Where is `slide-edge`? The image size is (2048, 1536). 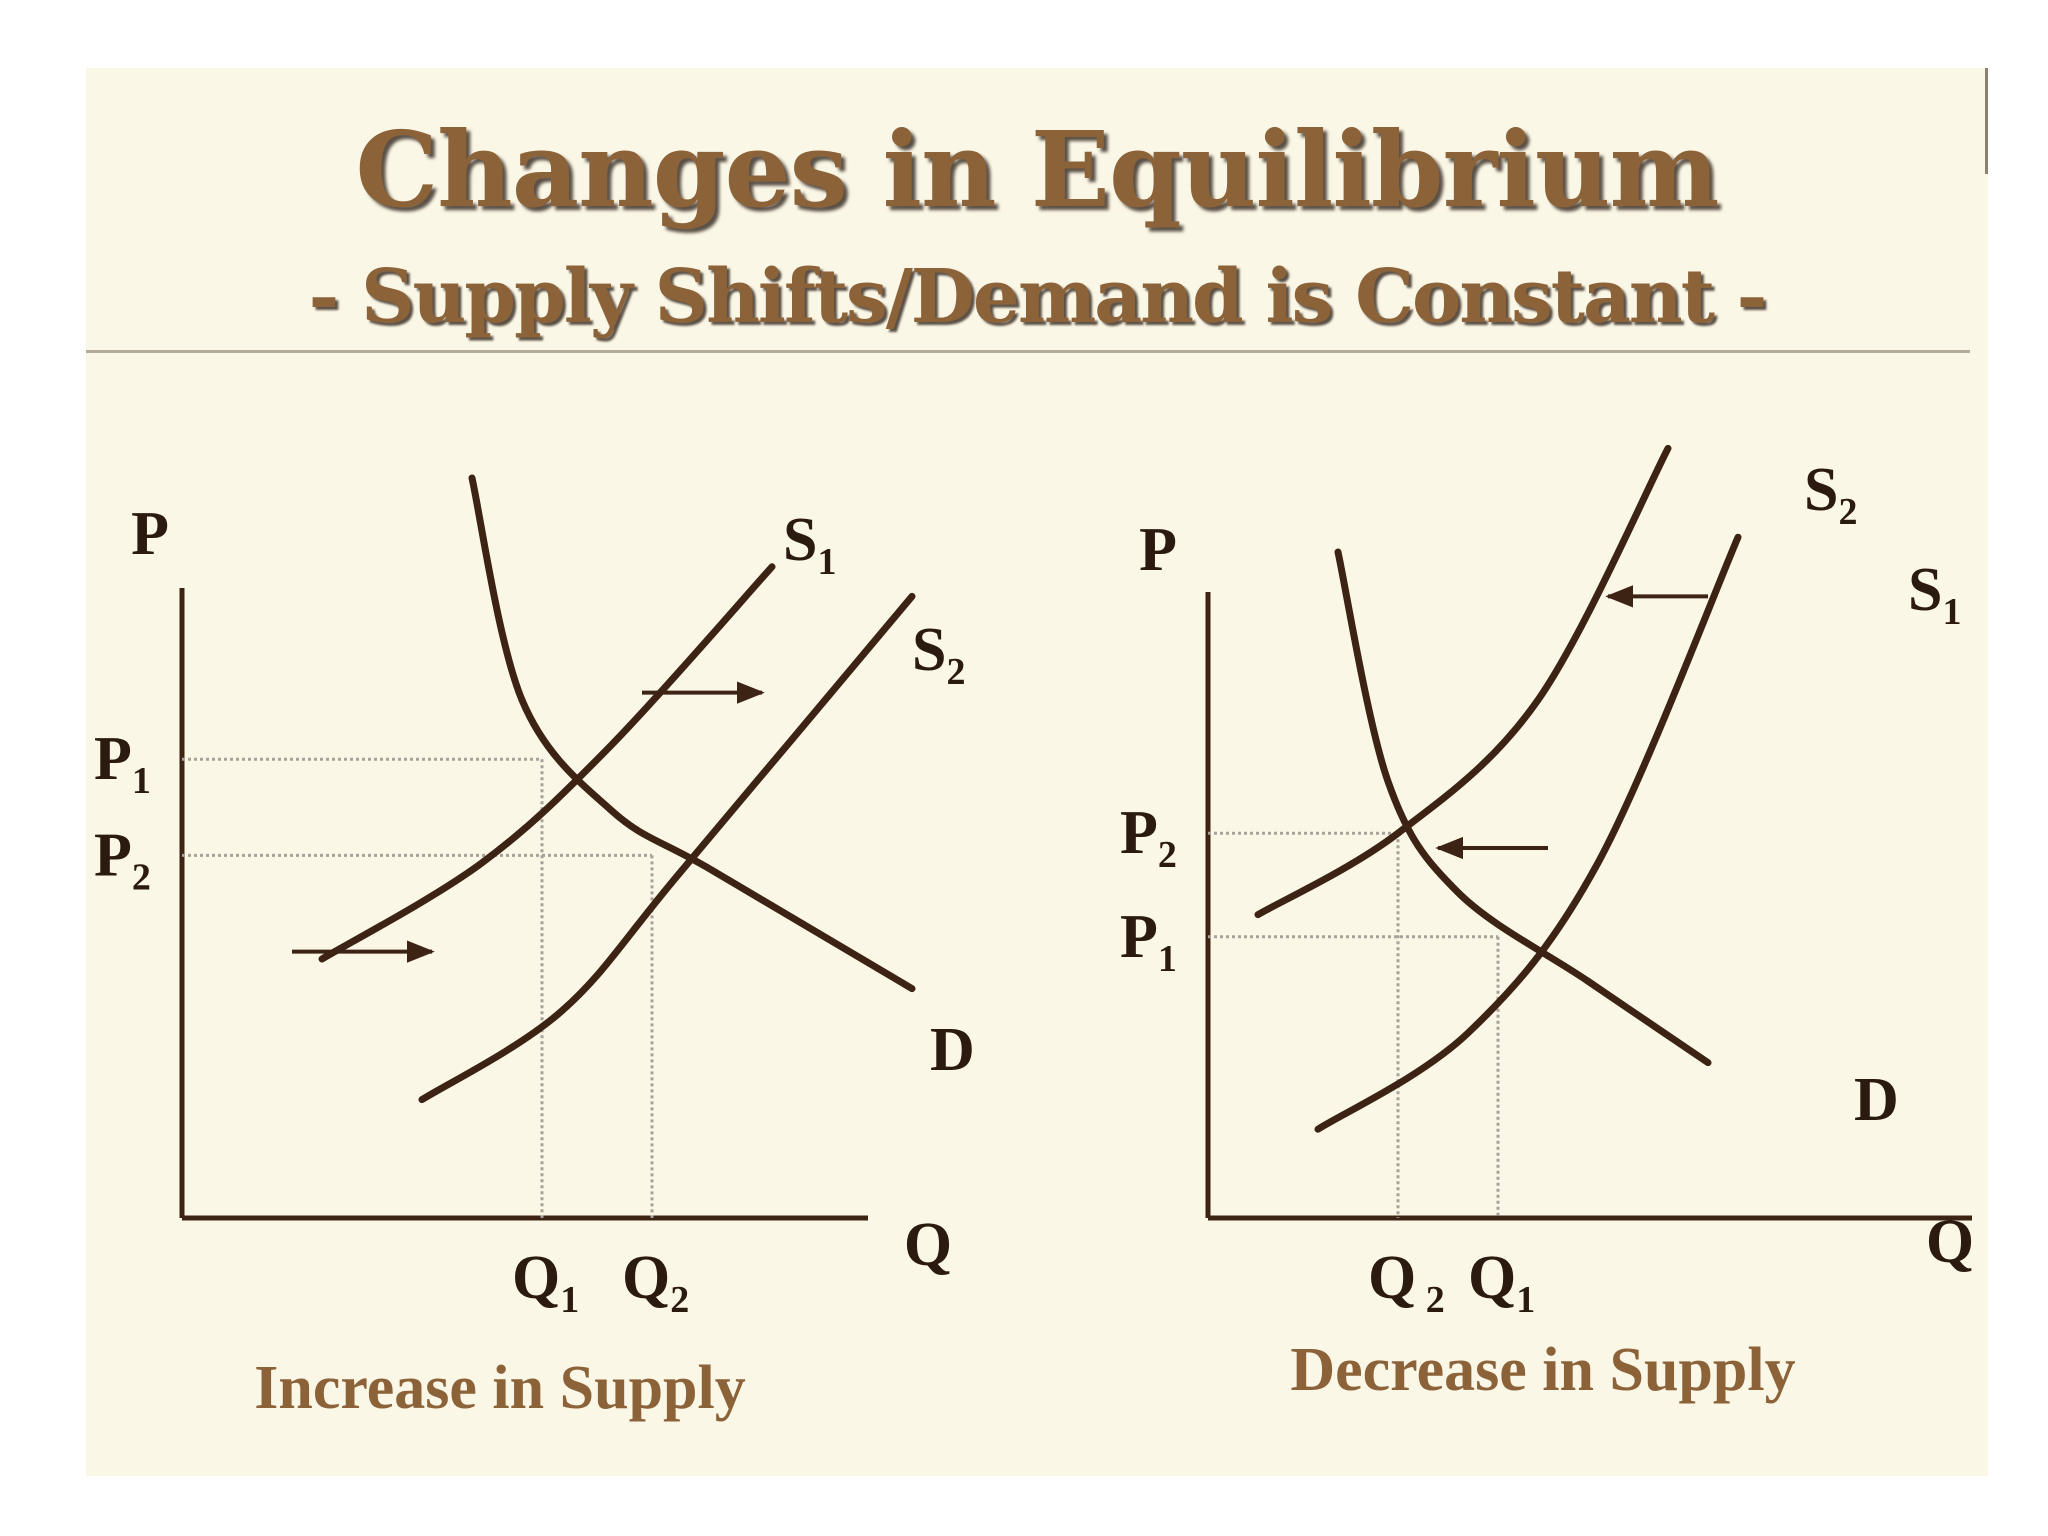 slide-edge is located at coordinates (1986, 121).